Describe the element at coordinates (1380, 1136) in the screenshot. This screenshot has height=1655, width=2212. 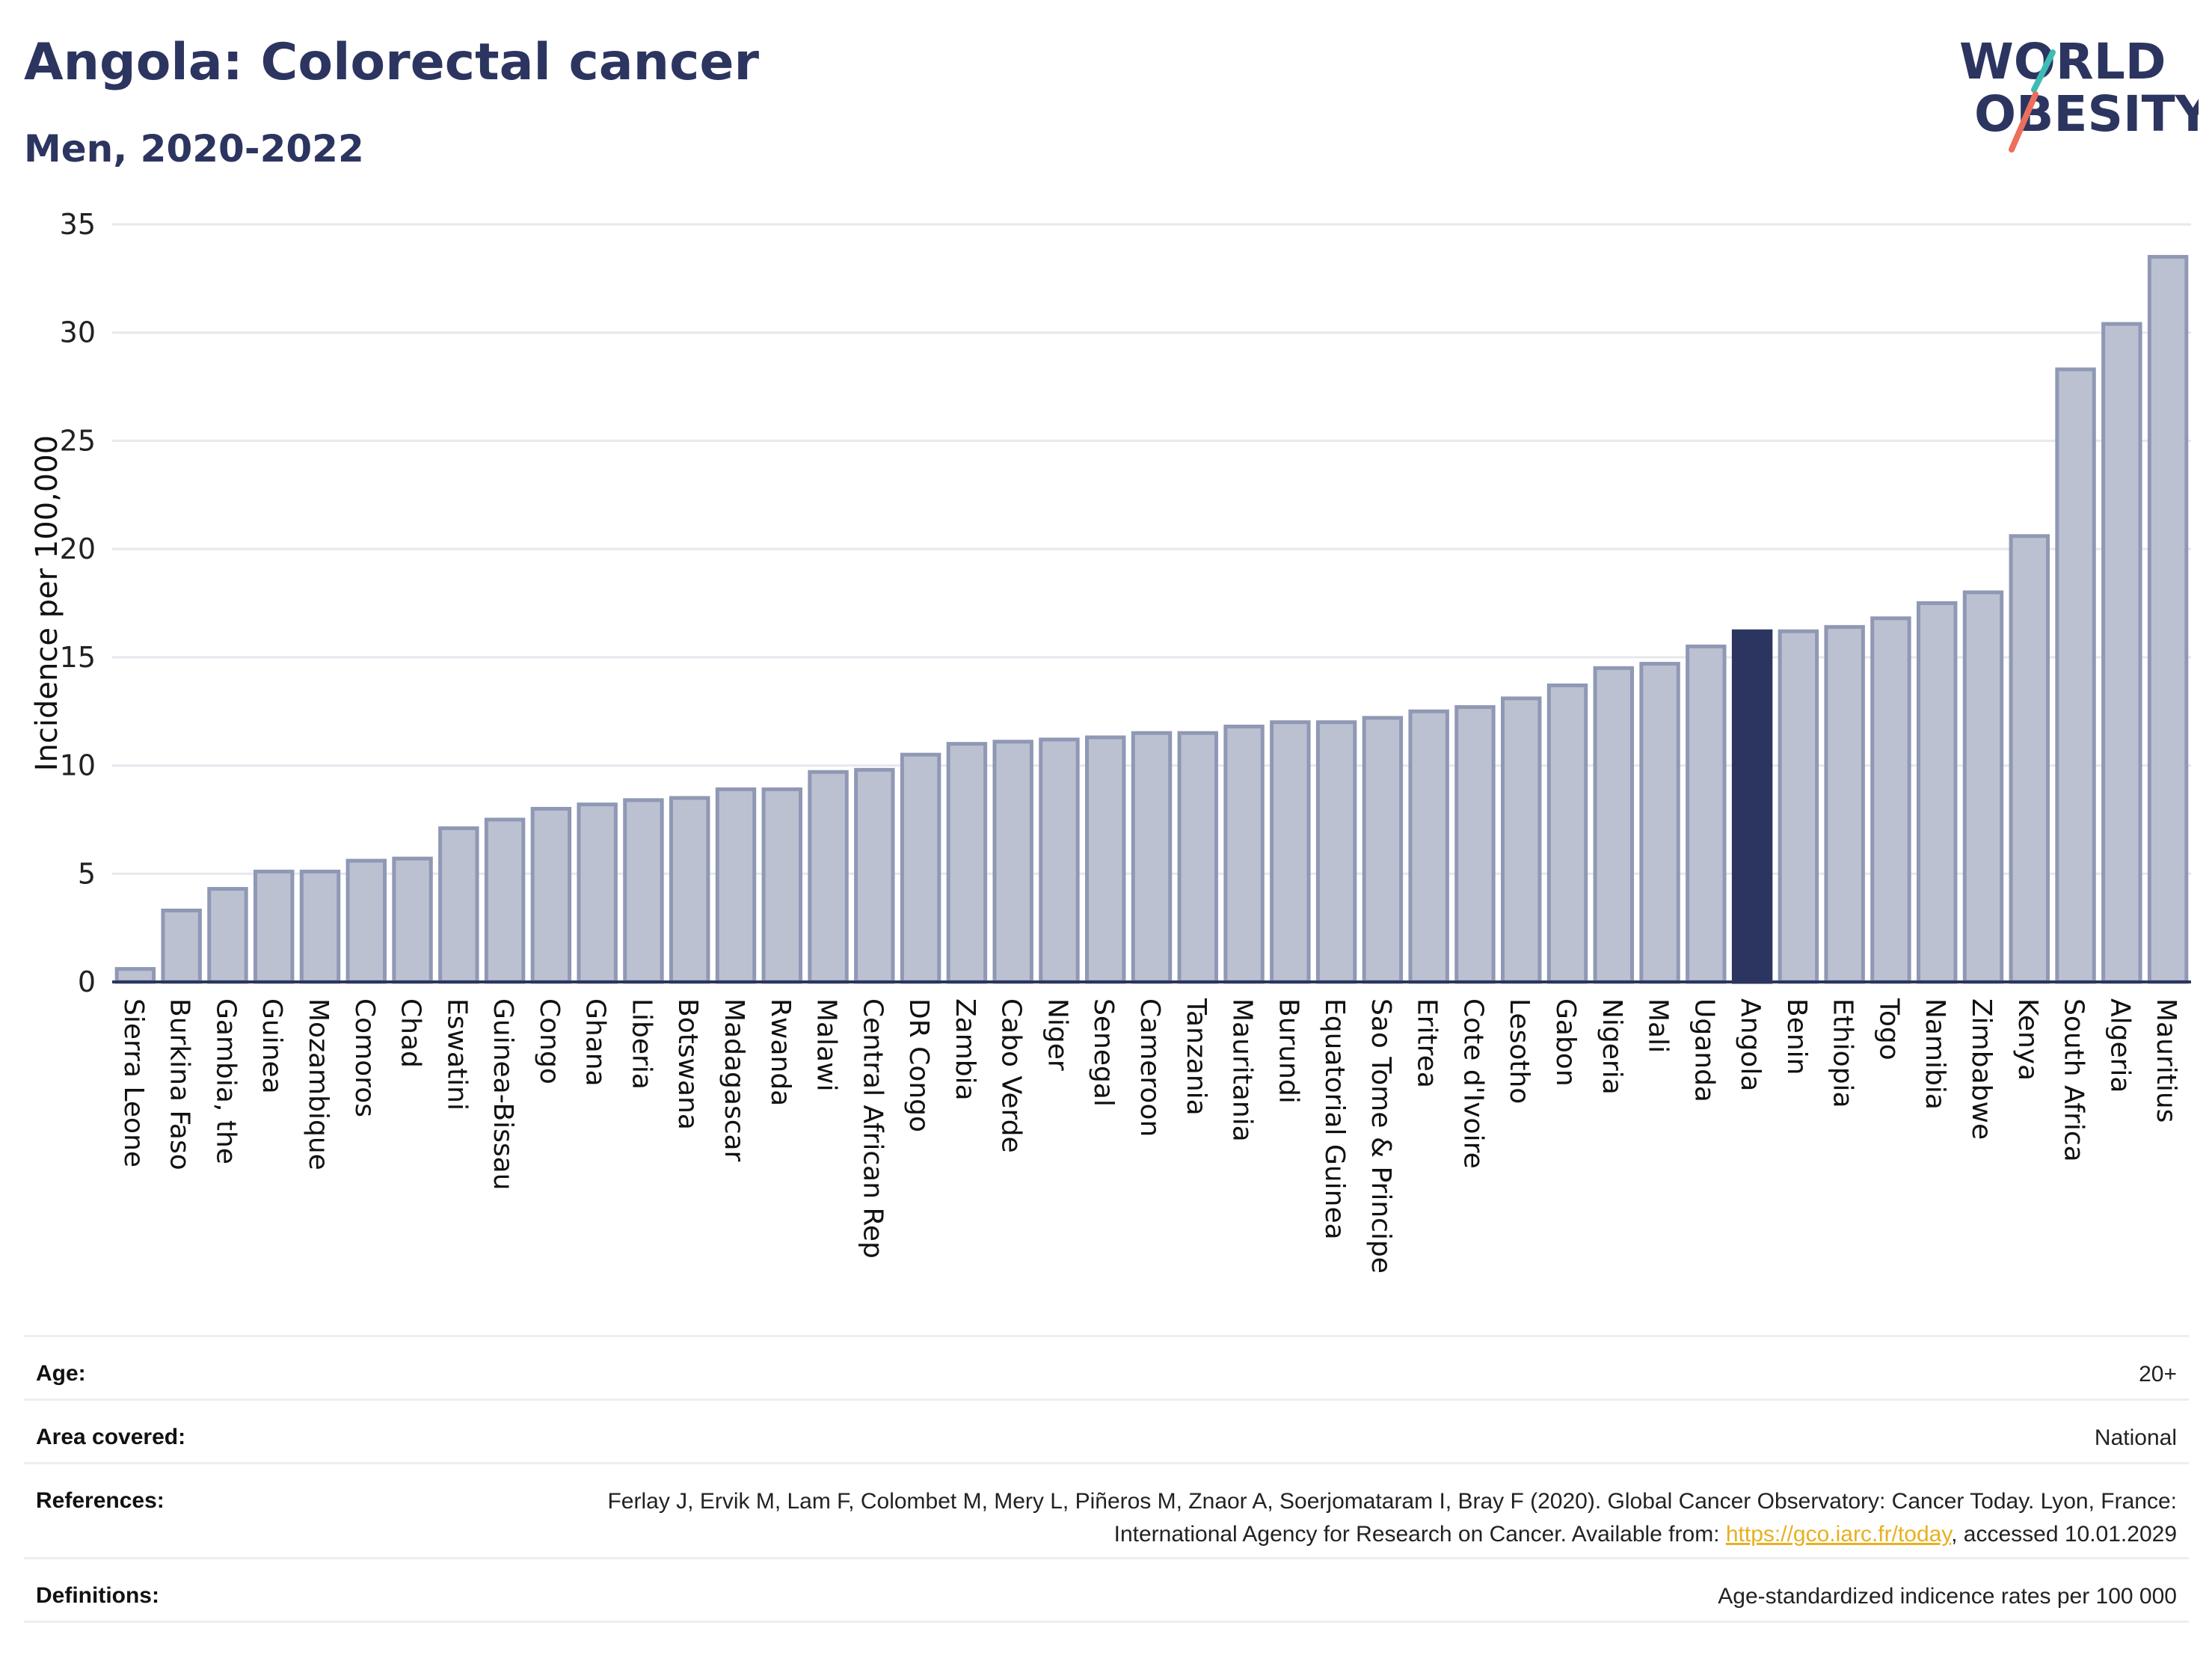
I see `x-tick-label: Sao Tome & Principe` at that location.